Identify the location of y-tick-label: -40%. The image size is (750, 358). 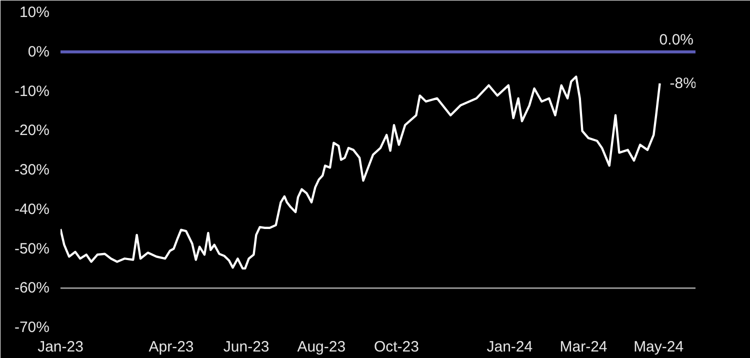
(32, 209).